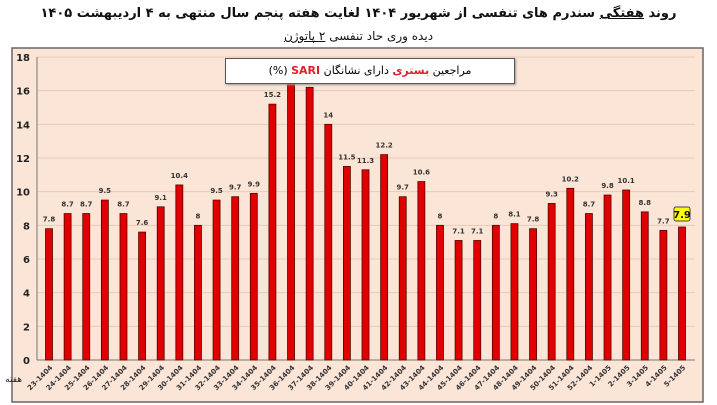  Describe the element at coordinates (26, 361) in the screenshot. I see `y-tick-label: 0` at that location.